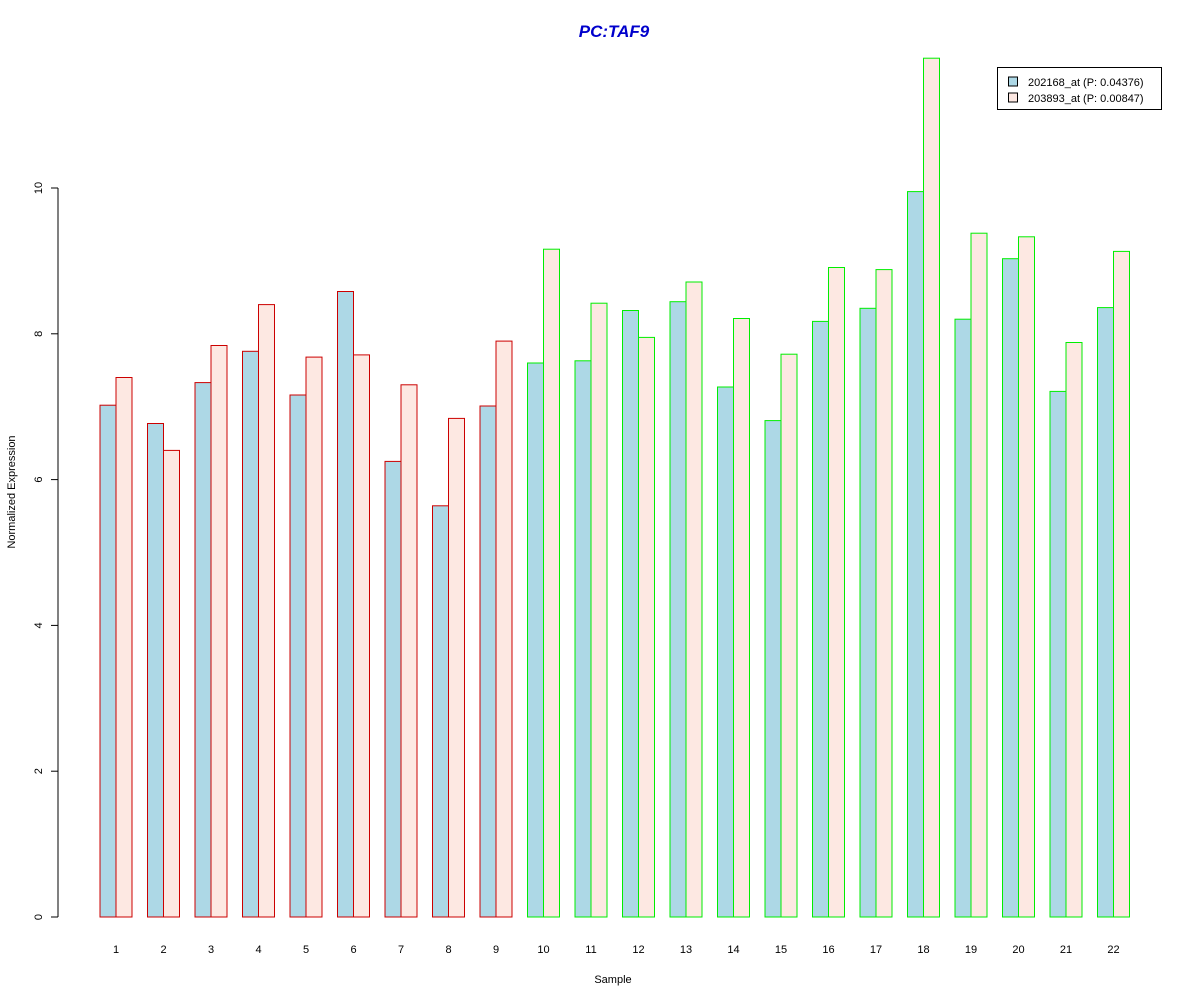  What do you see at coordinates (1086, 99) in the screenshot?
I see `legend-label-series-2: 203893_at (P: 0.00847)` at bounding box center [1086, 99].